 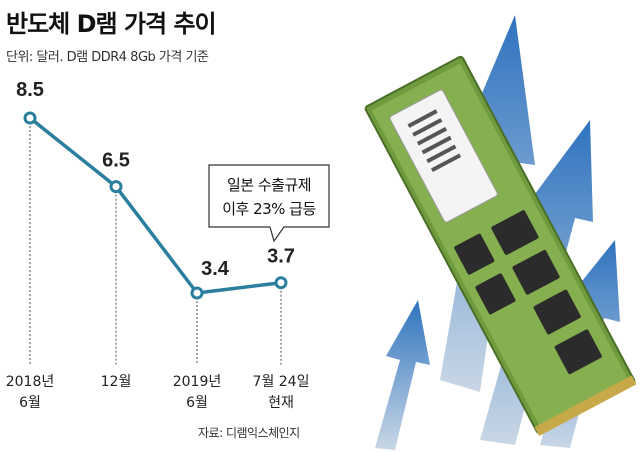 I want to click on rising-arrow-icon, so click(x=402, y=375).